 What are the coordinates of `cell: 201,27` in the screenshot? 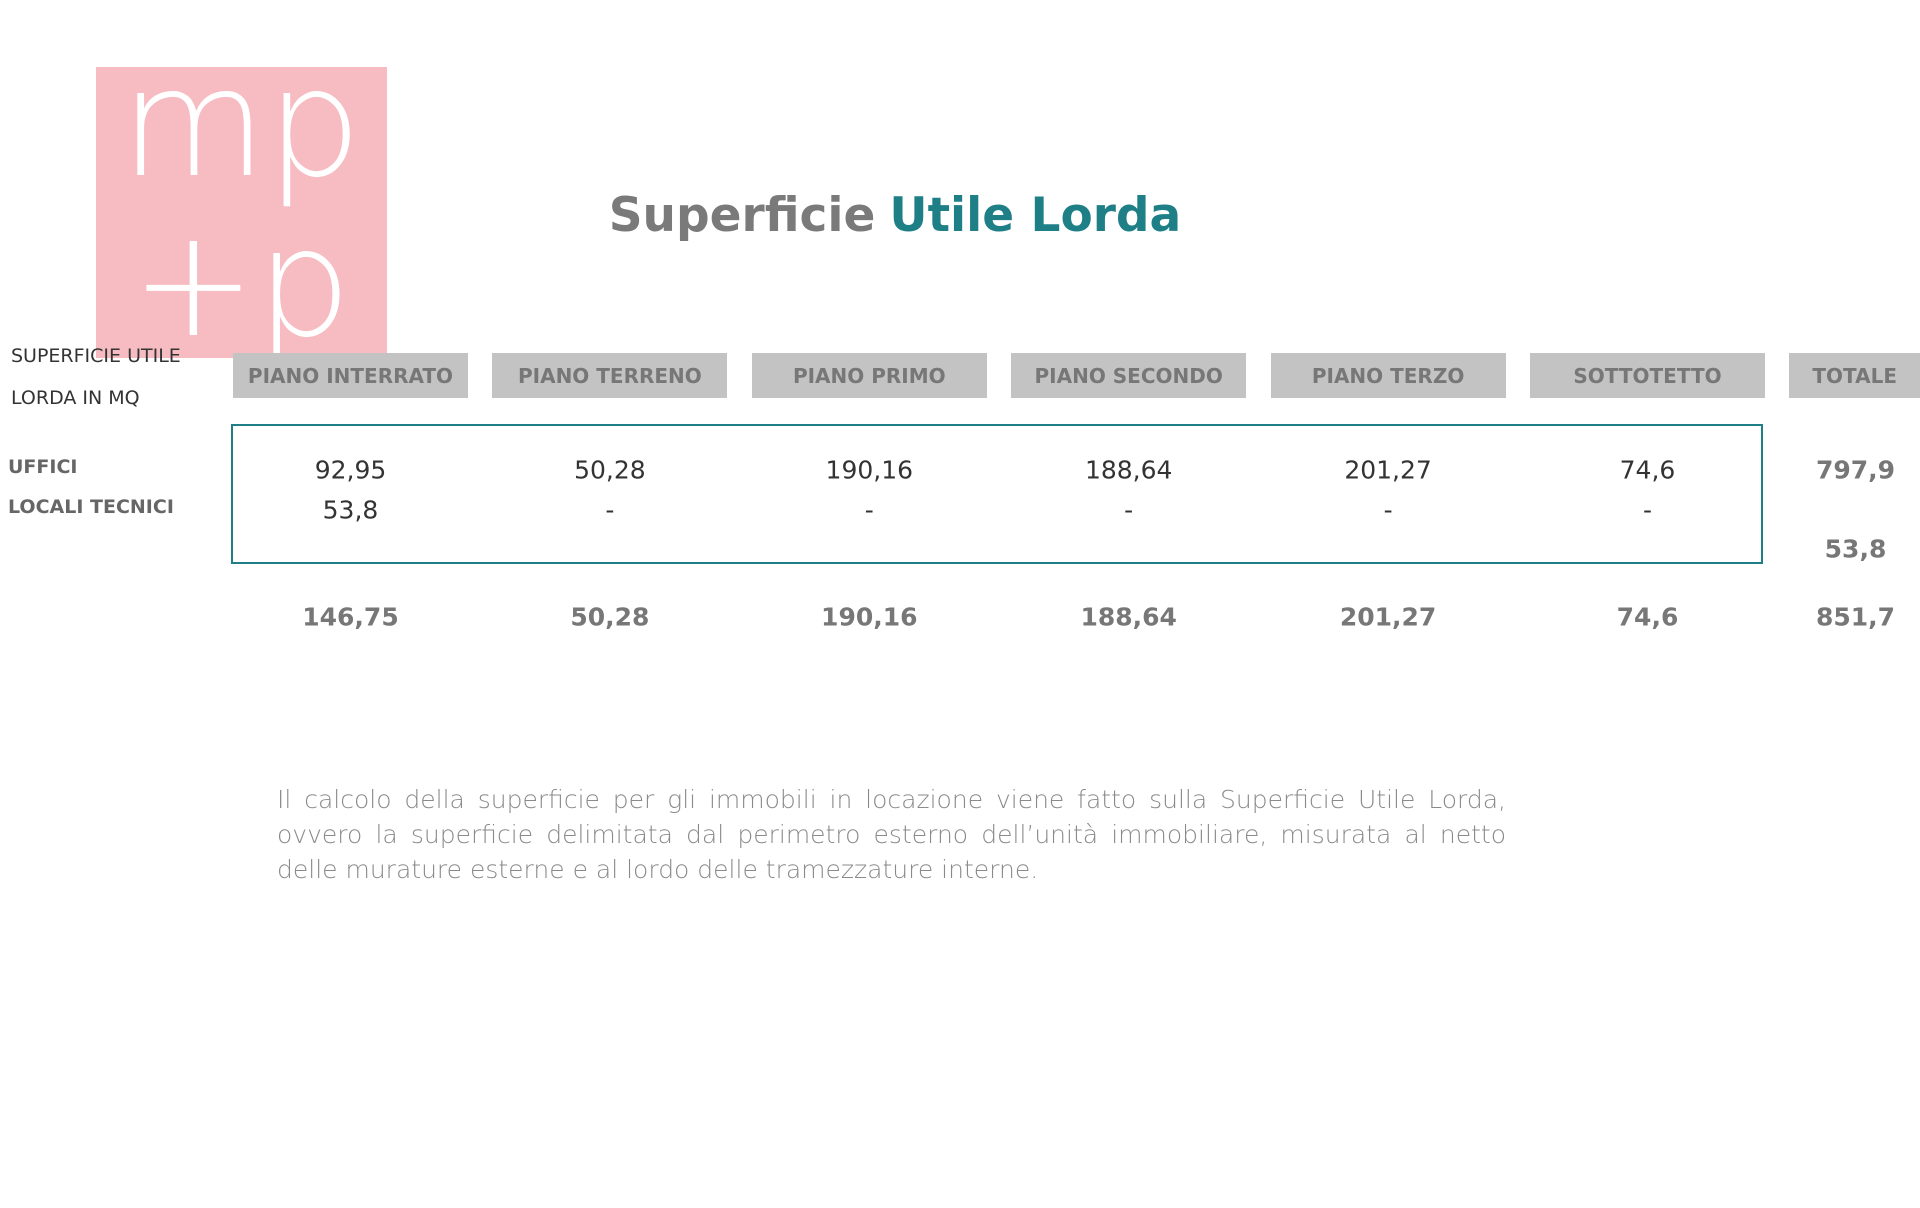 It's located at (1388, 470).